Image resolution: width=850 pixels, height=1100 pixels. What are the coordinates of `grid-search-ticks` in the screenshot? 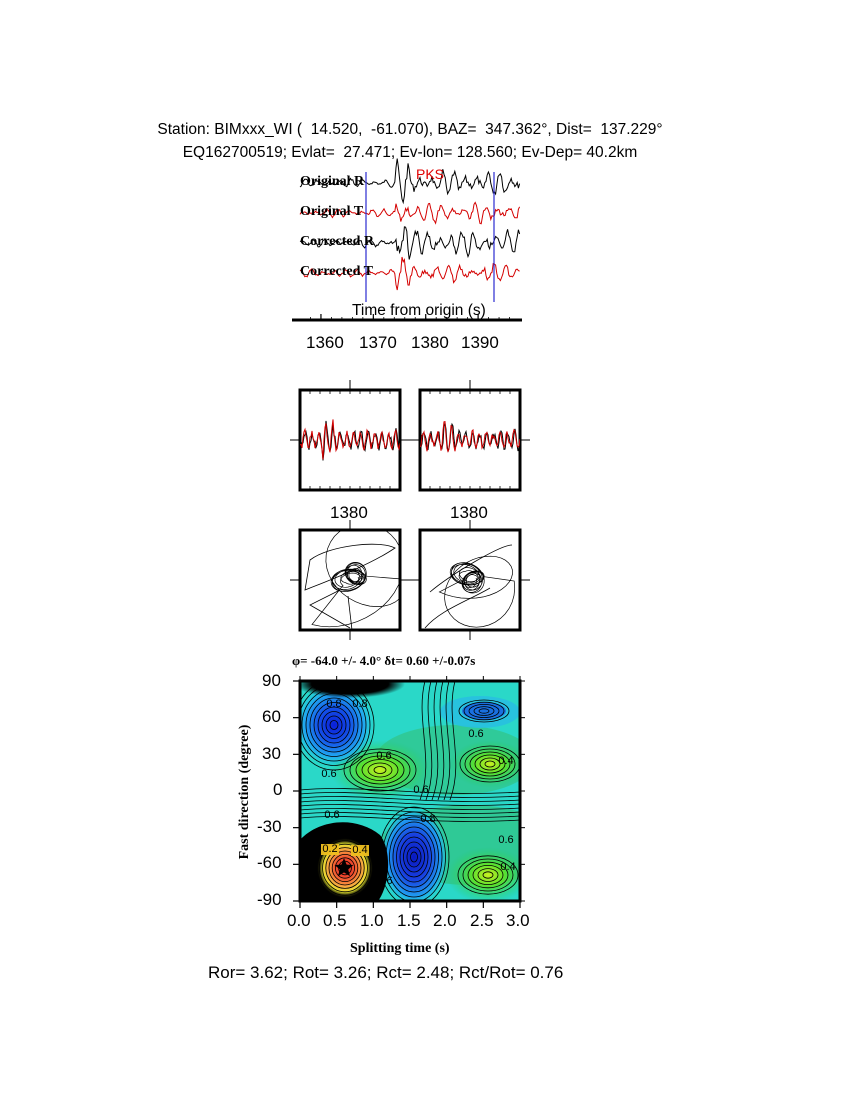 It's located at (409, 792).